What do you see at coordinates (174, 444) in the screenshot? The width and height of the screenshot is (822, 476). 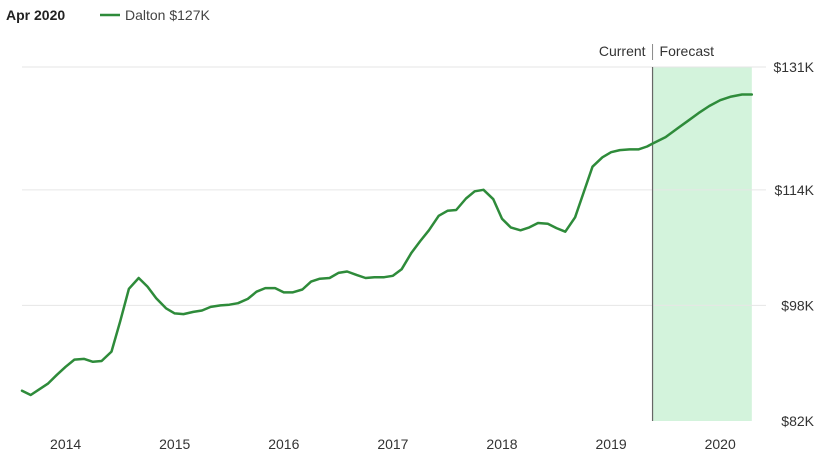 I see `x-tick-label: 2015` at bounding box center [174, 444].